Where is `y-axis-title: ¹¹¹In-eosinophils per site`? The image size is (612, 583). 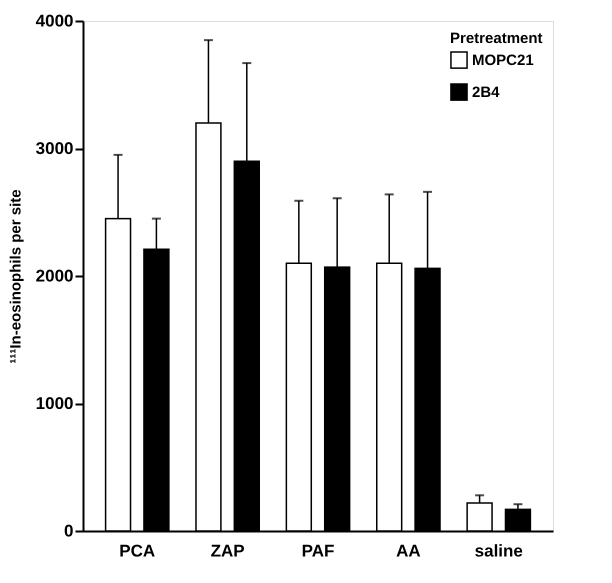 y-axis-title: ¹¹¹In-eosinophils per site is located at coordinates (16, 276).